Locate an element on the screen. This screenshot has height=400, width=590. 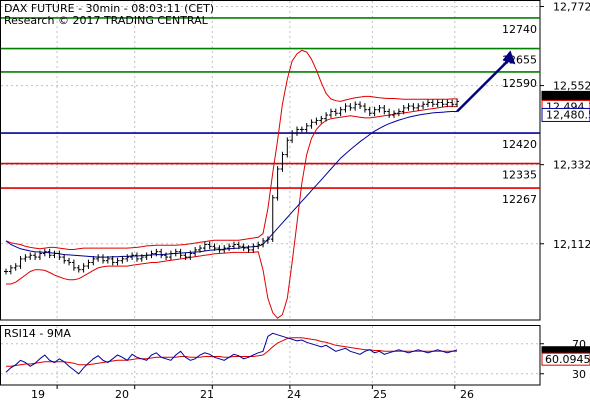
rsi-title: RSI14 - 9MA is located at coordinates (37, 333).